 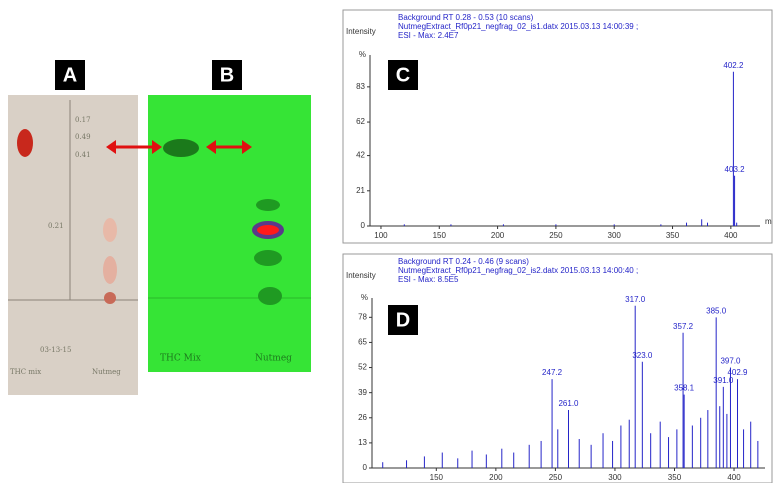 What do you see at coordinates (56, 226) in the screenshot?
I see `note: 0.21` at bounding box center [56, 226].